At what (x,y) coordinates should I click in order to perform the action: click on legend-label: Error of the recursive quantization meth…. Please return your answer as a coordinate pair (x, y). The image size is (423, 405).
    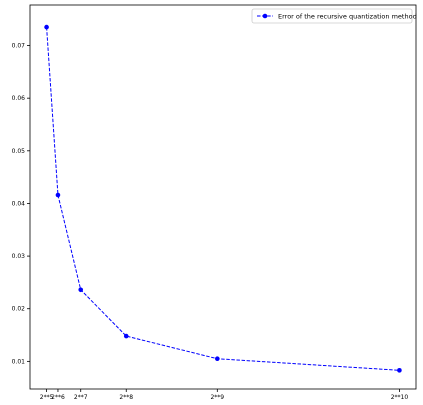
    Looking at the image, I should click on (347, 16).